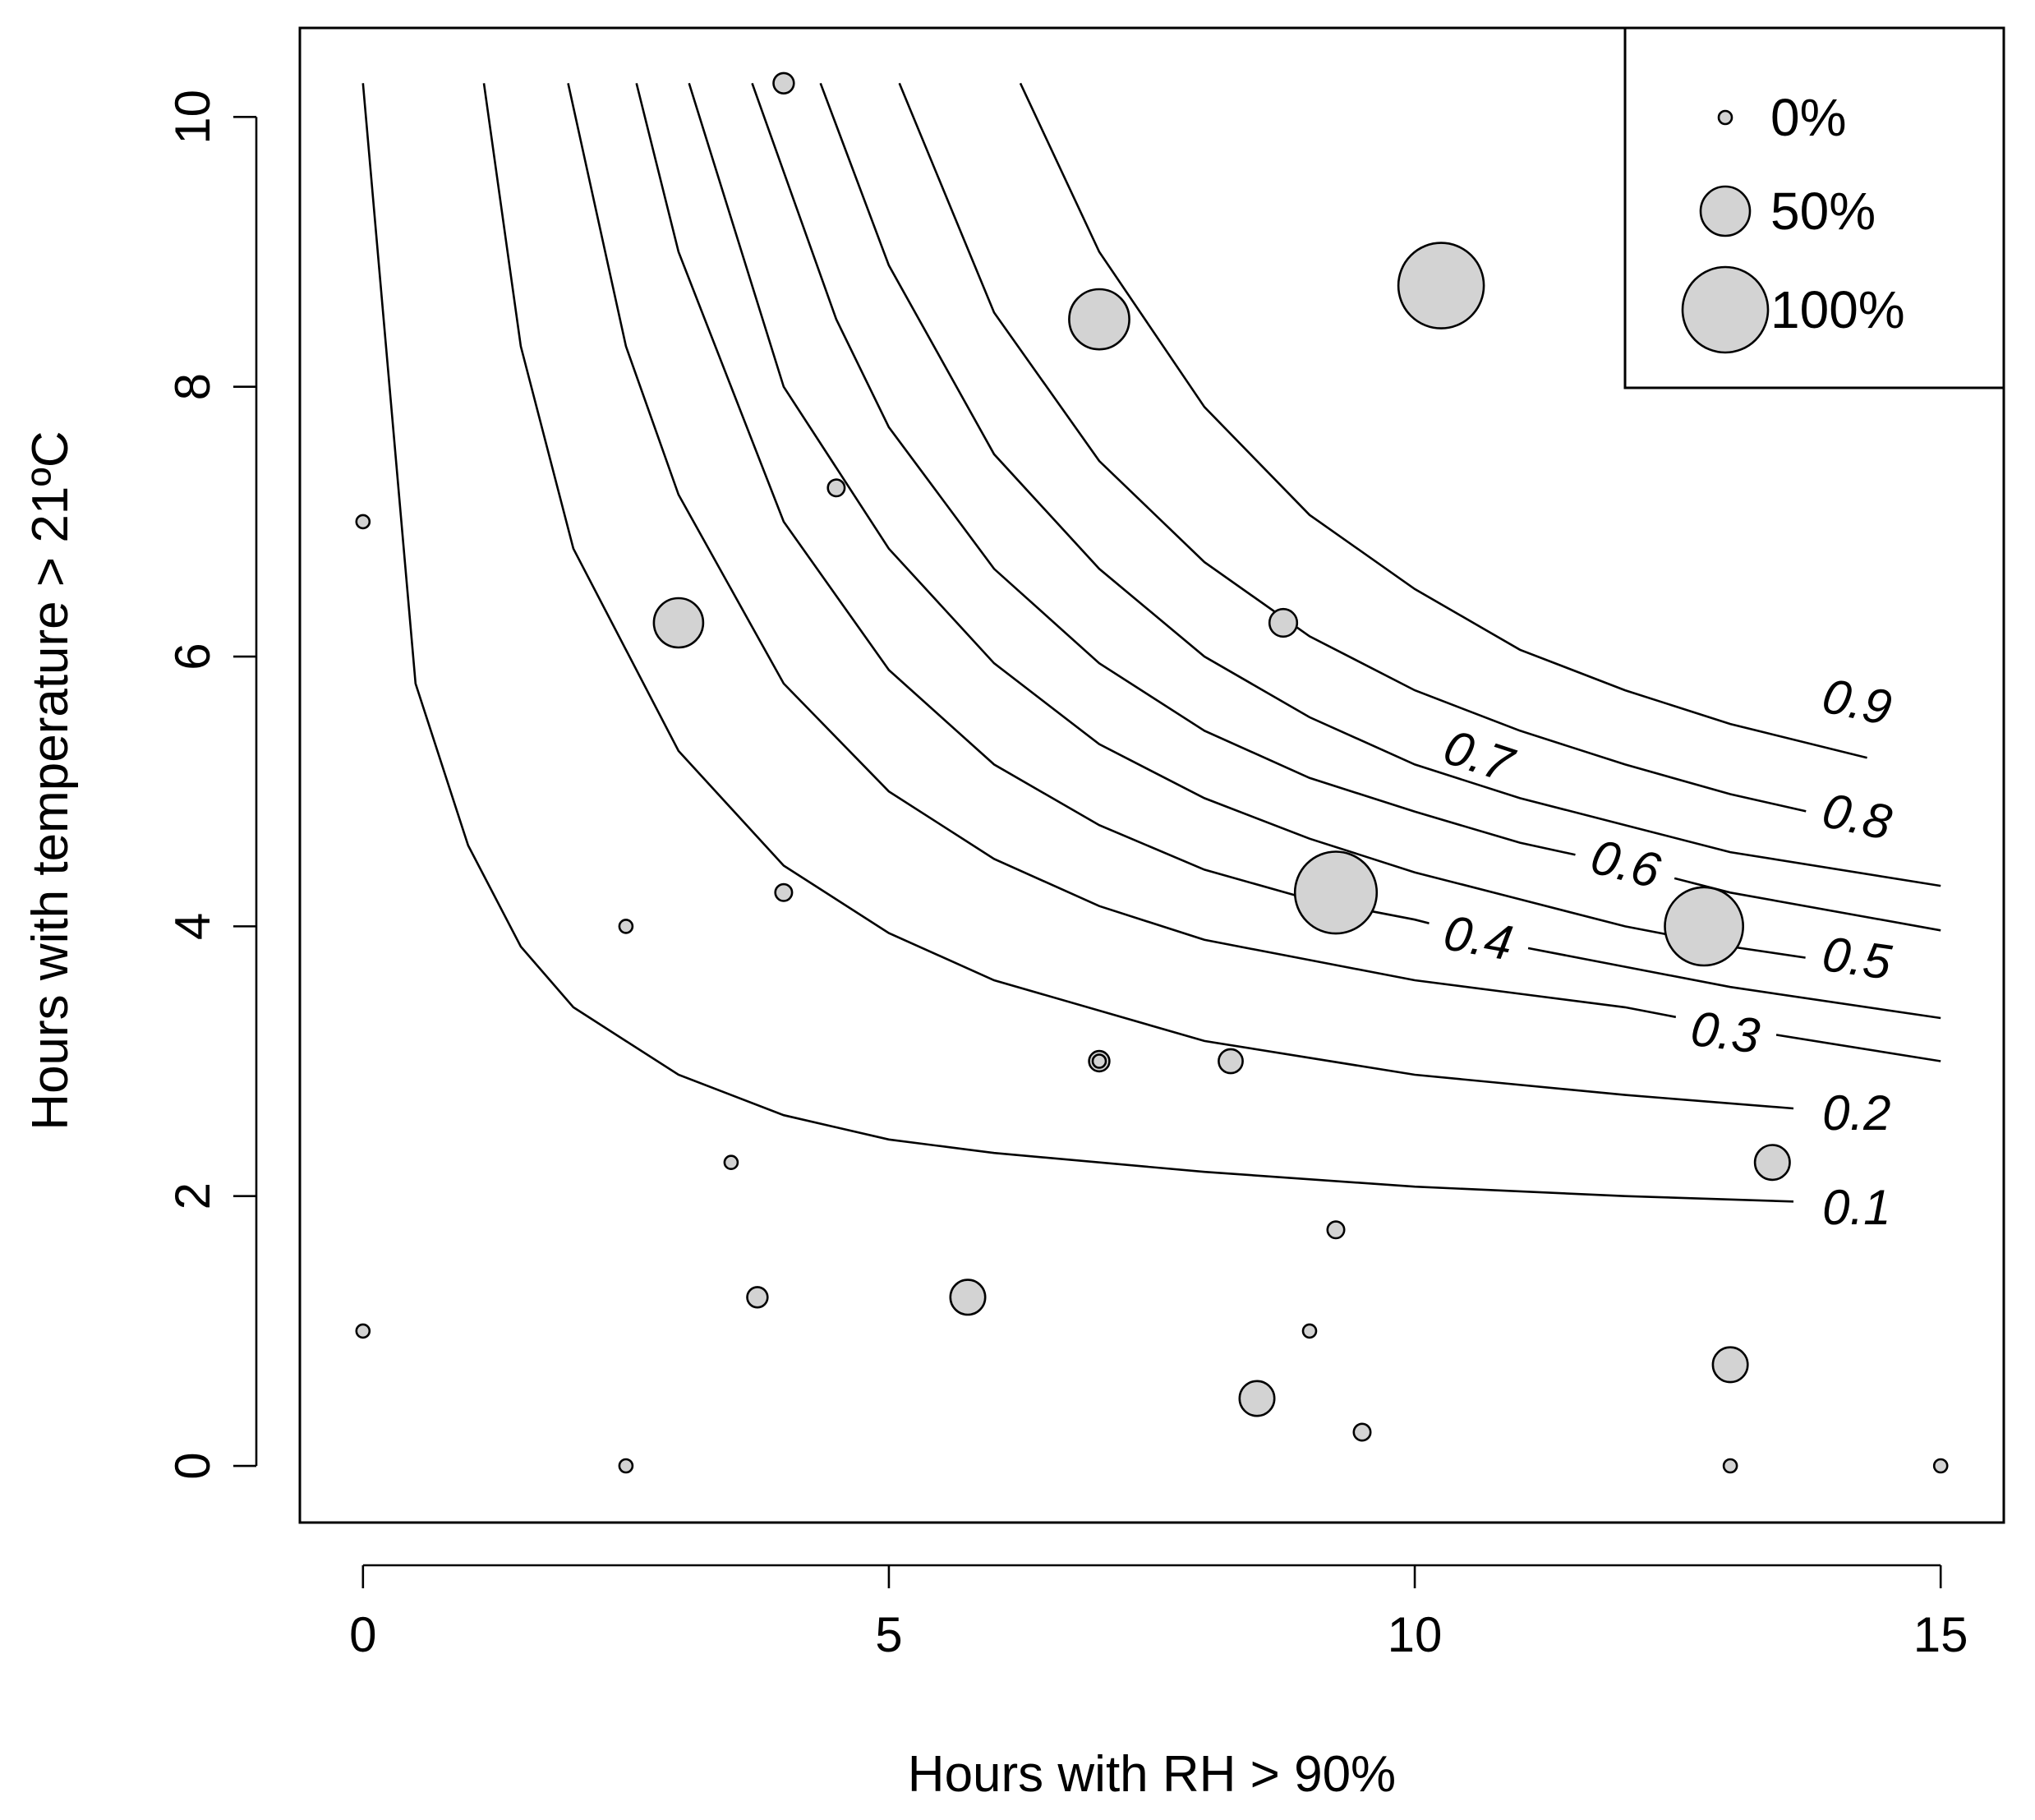  I want to click on contour-label-text: 0.4, so click(1478, 937).